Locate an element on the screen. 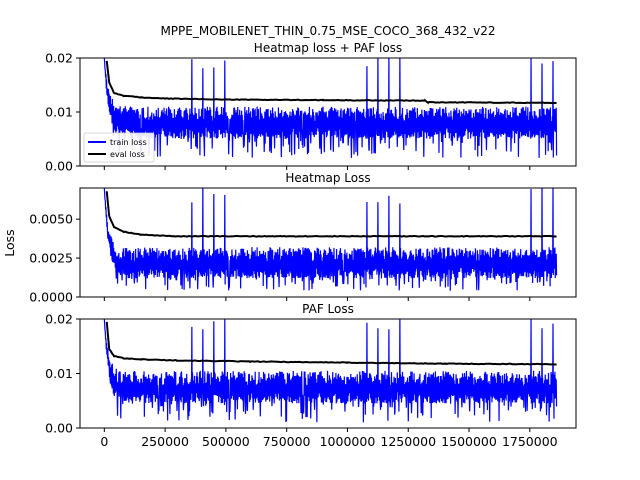 This screenshot has width=640, height=480. y-axis-label: Loss is located at coordinates (9, 242).